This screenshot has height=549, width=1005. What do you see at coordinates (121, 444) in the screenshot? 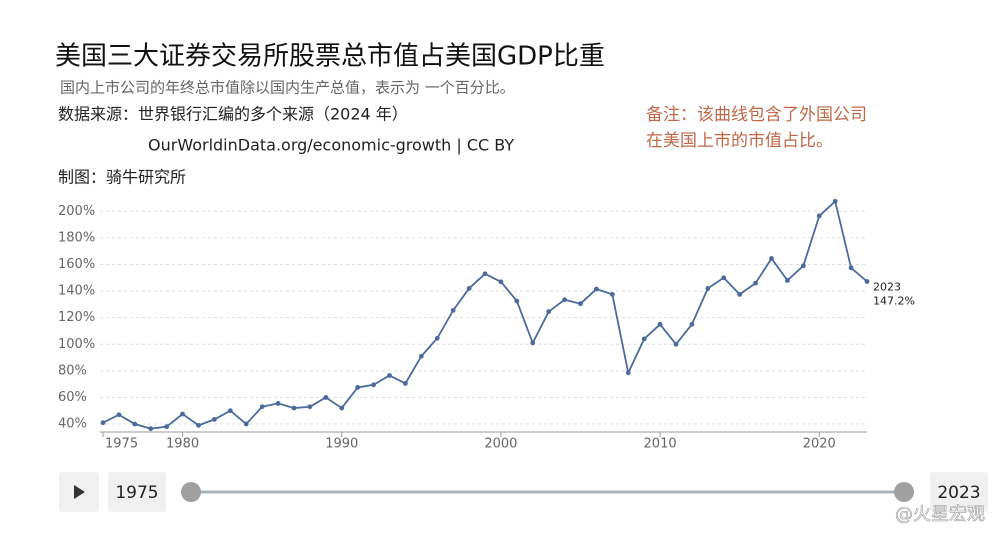
I see `x-tick-label: 1975` at bounding box center [121, 444].